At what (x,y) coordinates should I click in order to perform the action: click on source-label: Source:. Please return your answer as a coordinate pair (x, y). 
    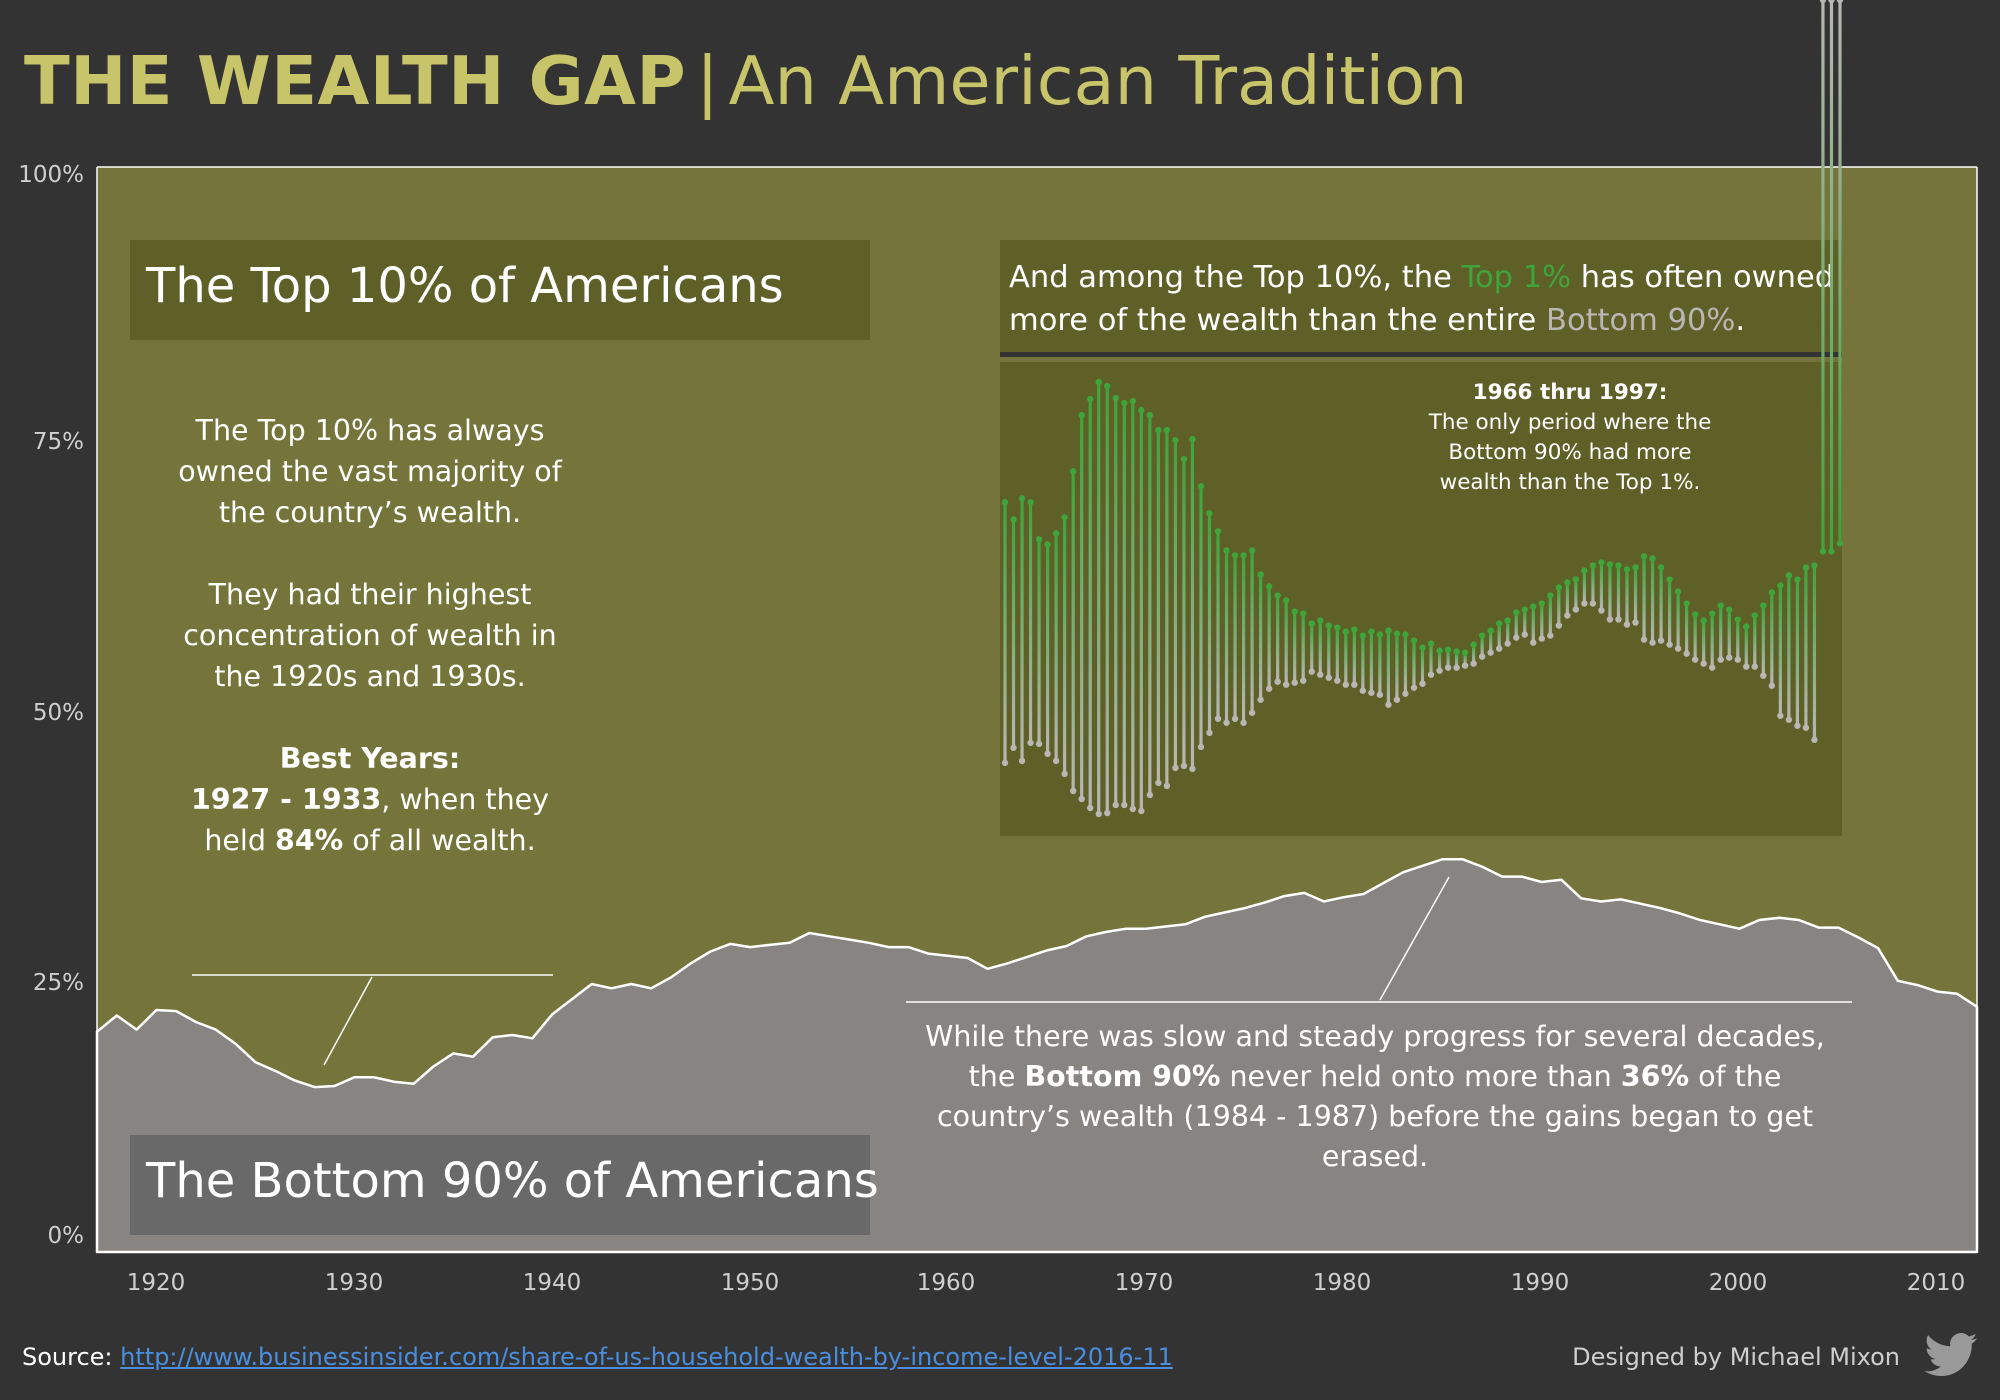
    Looking at the image, I should click on (71, 1357).